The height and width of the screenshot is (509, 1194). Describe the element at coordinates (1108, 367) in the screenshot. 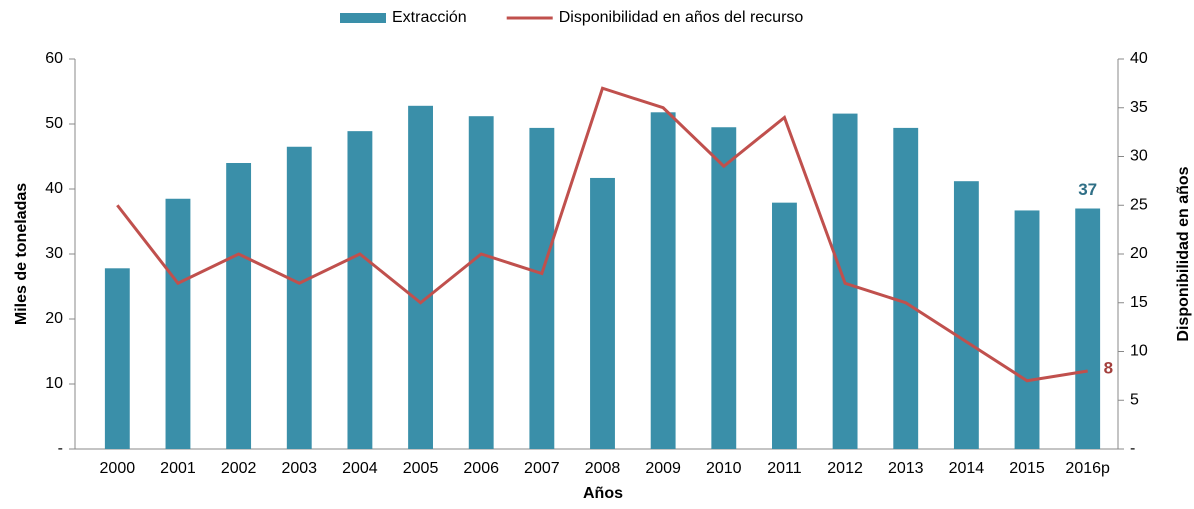

I see `data-label: 8` at that location.